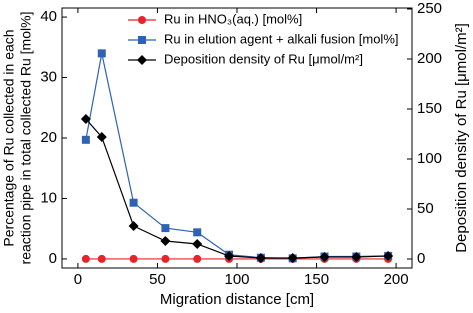  What do you see at coordinates (48, 16) in the screenshot?
I see `y-tick-label: 40` at bounding box center [48, 16].